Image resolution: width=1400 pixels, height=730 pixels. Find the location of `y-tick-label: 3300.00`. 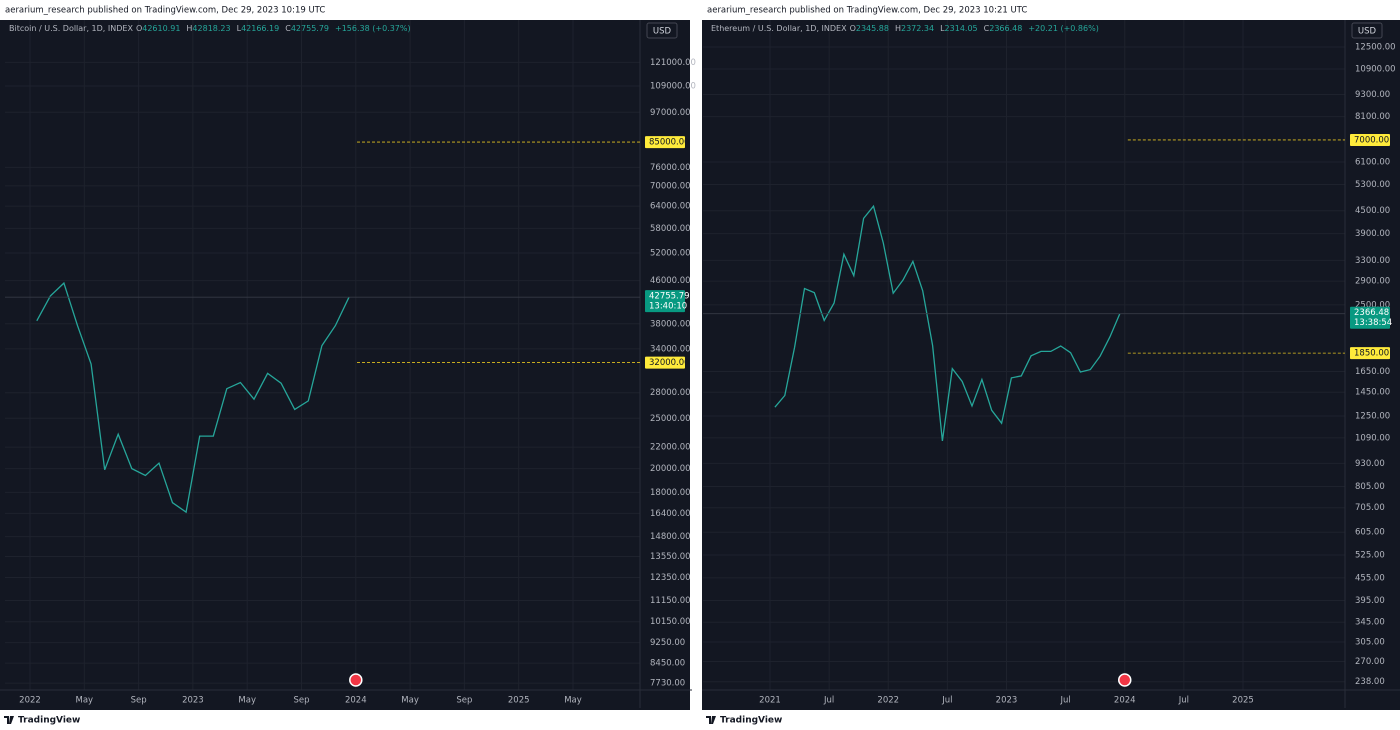

y-tick-label: 3300.00 is located at coordinates (1372, 261).